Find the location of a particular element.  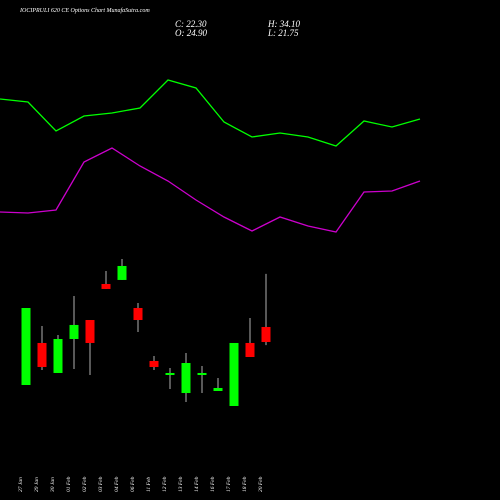

x-tick-label: 20 Feb is located at coordinates (261, 484).